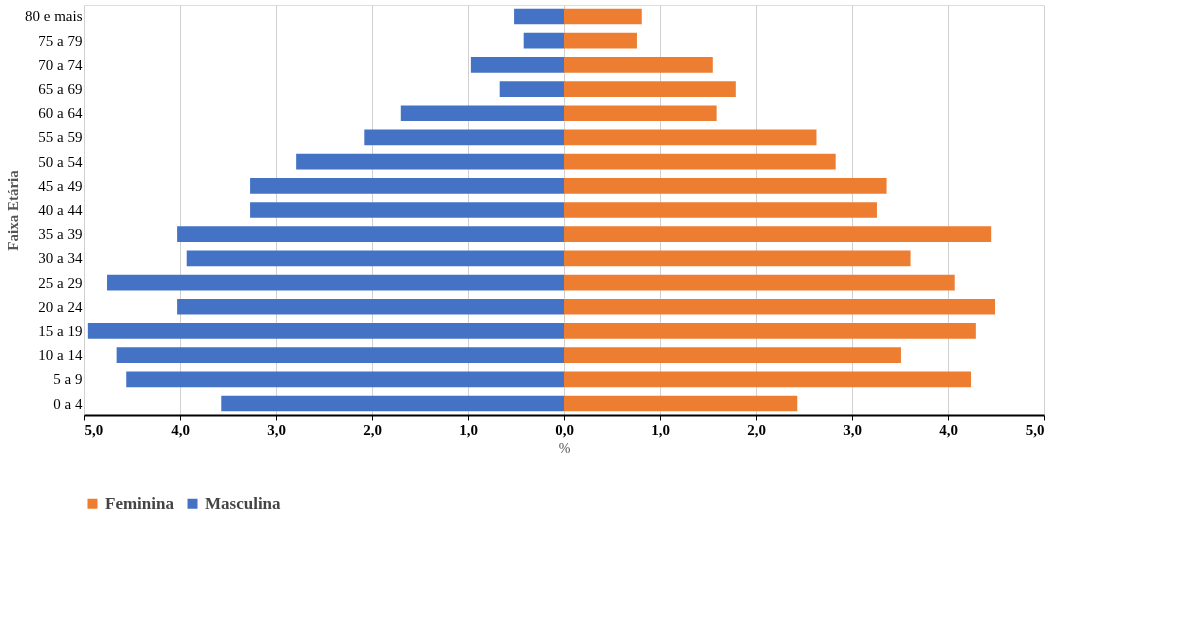 This screenshot has height=637, width=1186. Describe the element at coordinates (60, 185) in the screenshot. I see `y-tick-label: 45 a 49` at that location.